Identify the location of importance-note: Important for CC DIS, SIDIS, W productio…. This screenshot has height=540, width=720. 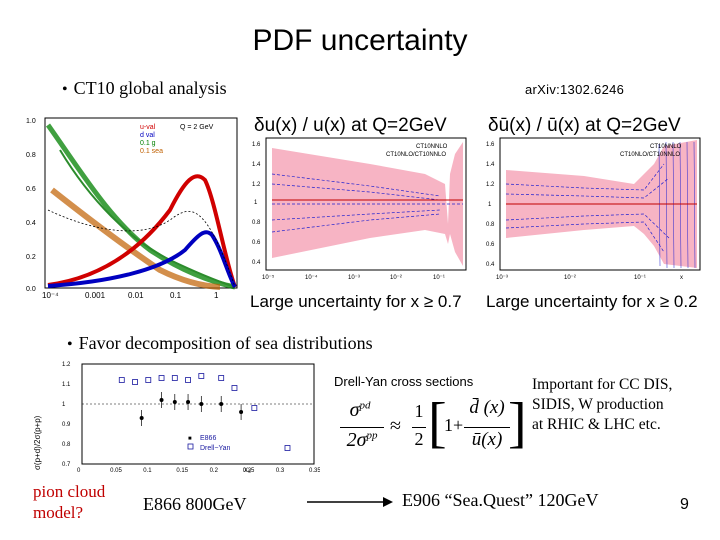
(602, 405).